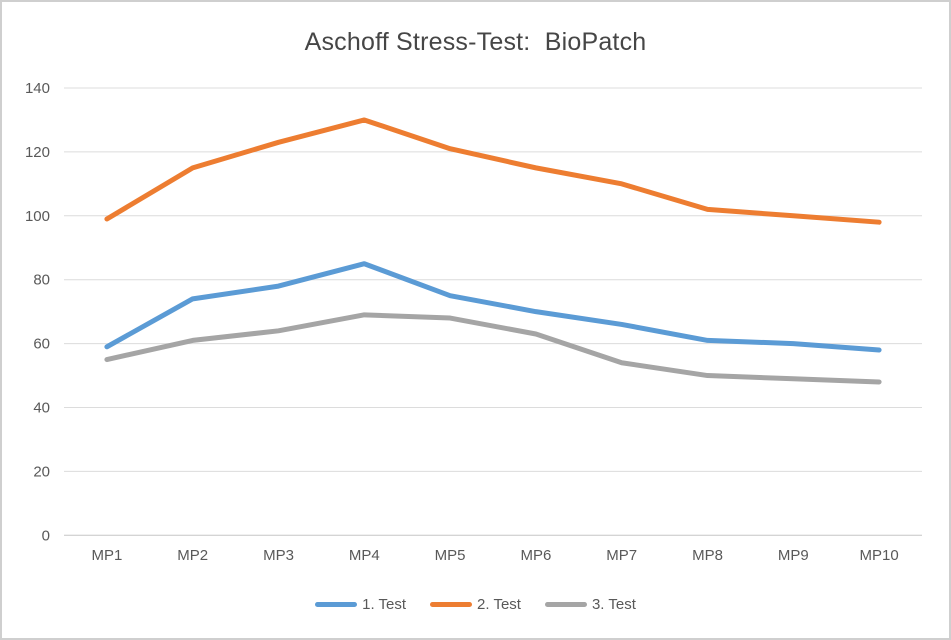 This screenshot has height=640, width=951. What do you see at coordinates (37, 88) in the screenshot?
I see `y-tick-label: 140` at bounding box center [37, 88].